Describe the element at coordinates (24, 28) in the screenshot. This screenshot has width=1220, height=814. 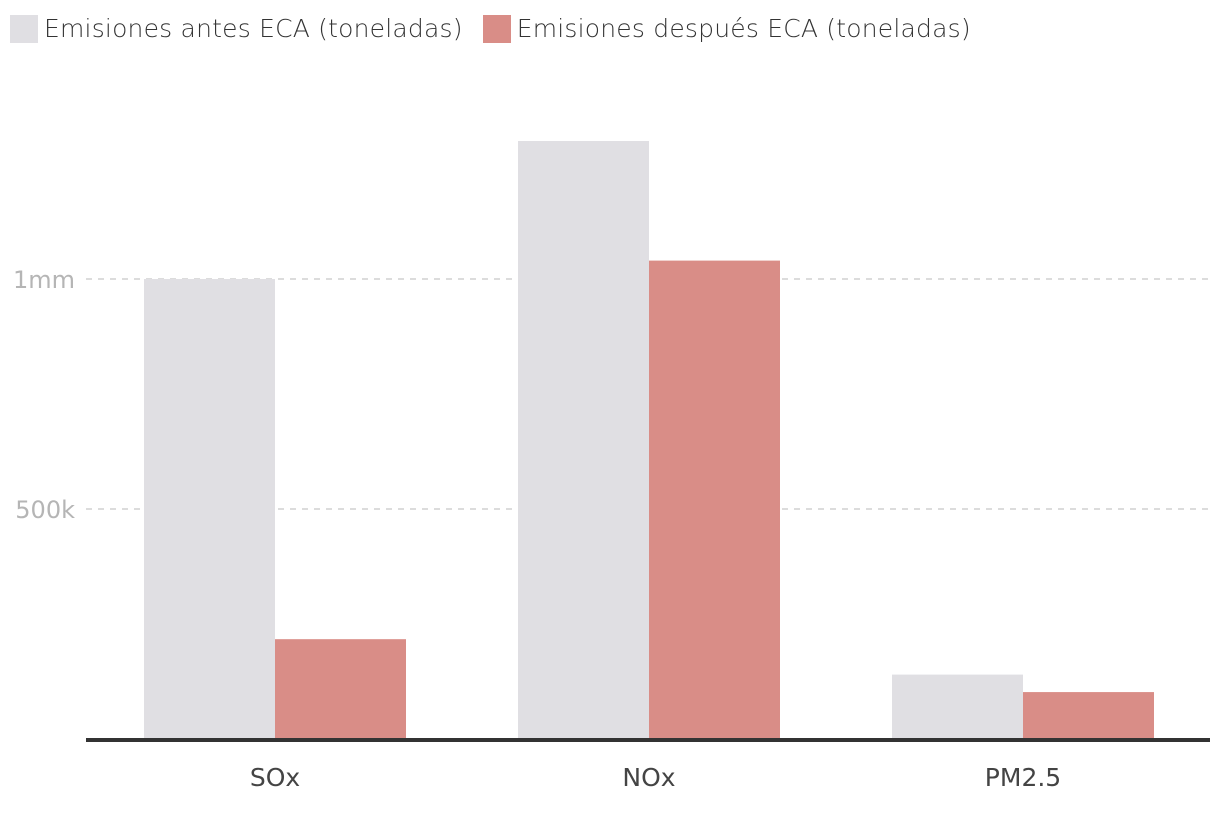
I see `legend-swatch-before` at that location.